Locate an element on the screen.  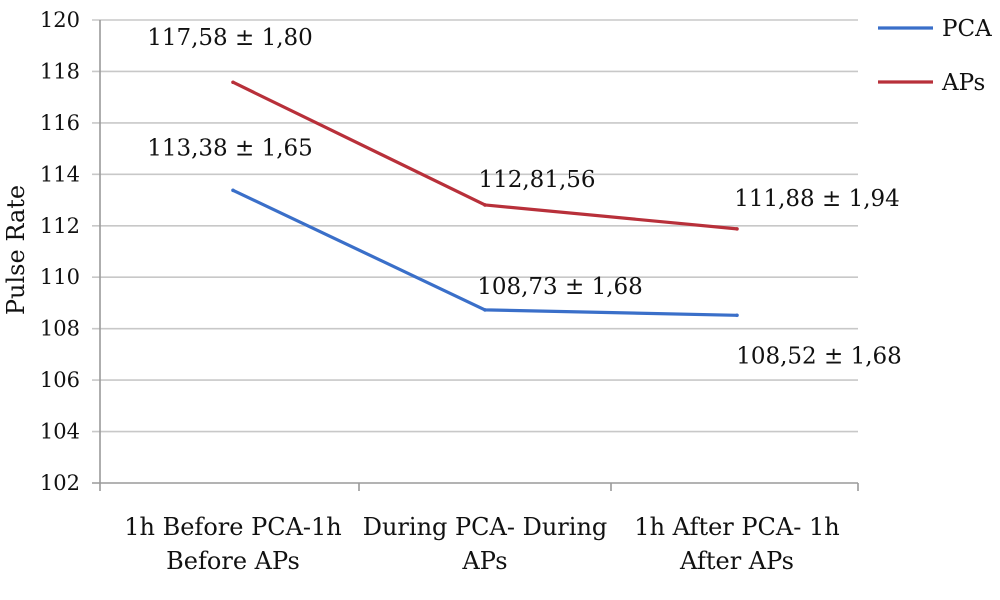
y-tick-label: 112 is located at coordinates (60, 226).